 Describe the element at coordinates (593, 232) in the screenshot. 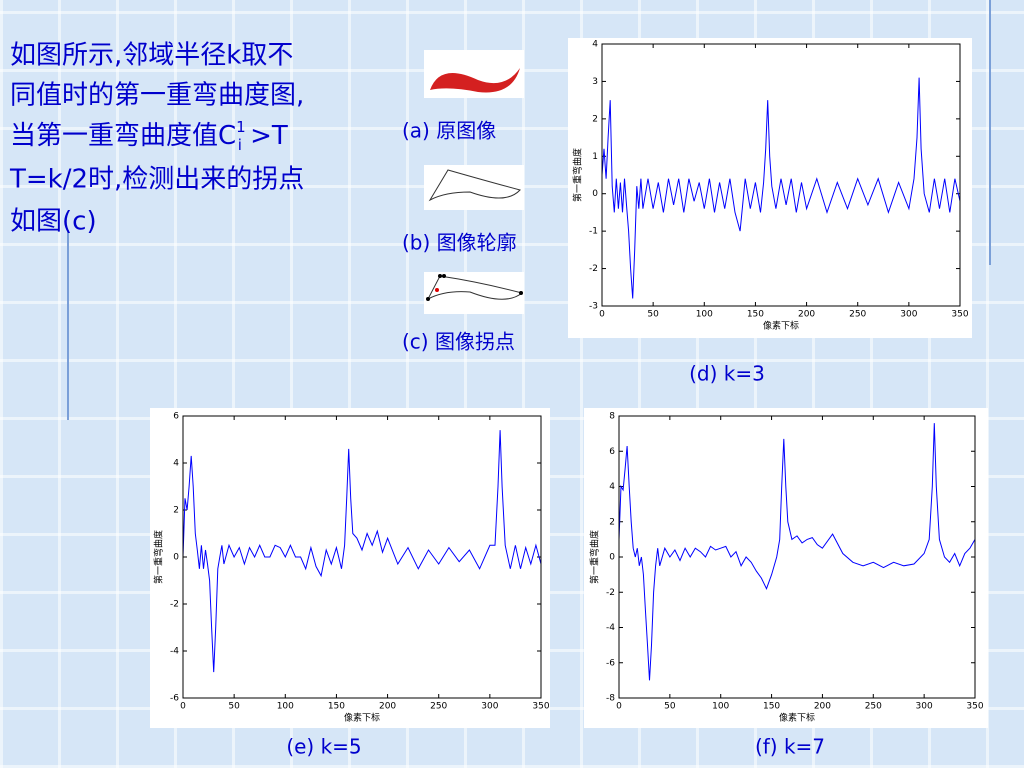

I see `y-tick-label: -1` at that location.